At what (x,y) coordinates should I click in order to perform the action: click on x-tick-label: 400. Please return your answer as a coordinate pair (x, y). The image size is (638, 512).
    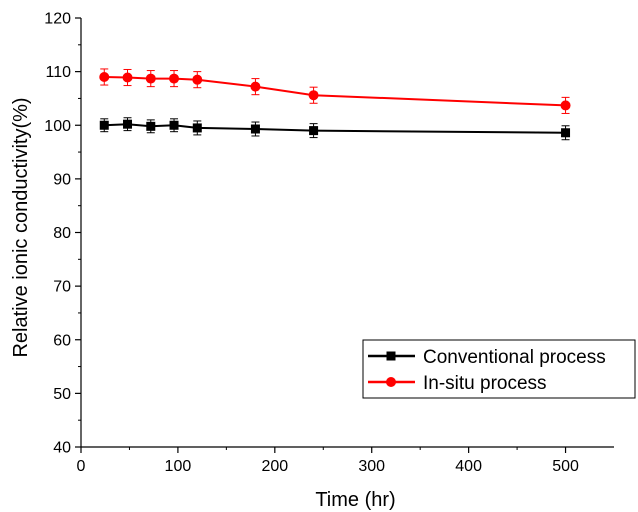
    Looking at the image, I should click on (468, 466).